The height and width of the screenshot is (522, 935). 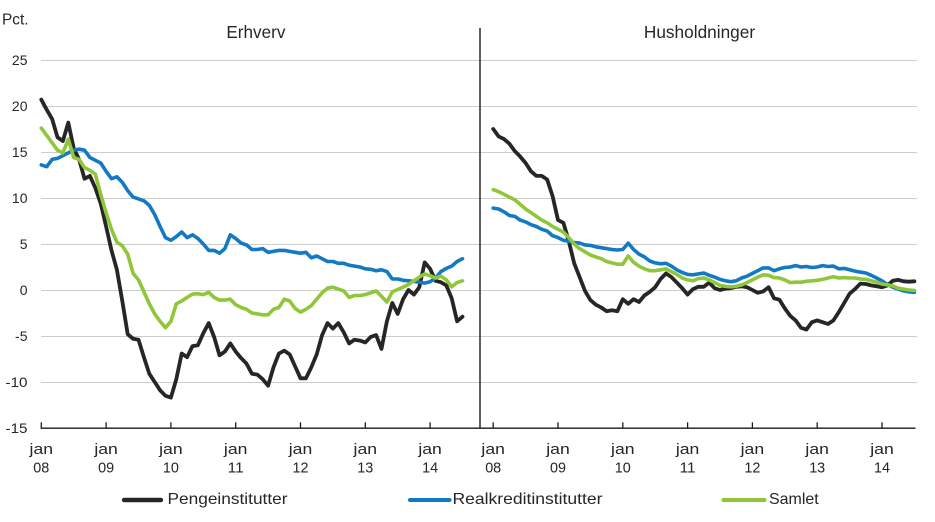 I want to click on svg-text: Realkreditinstitutter, so click(x=528, y=499).